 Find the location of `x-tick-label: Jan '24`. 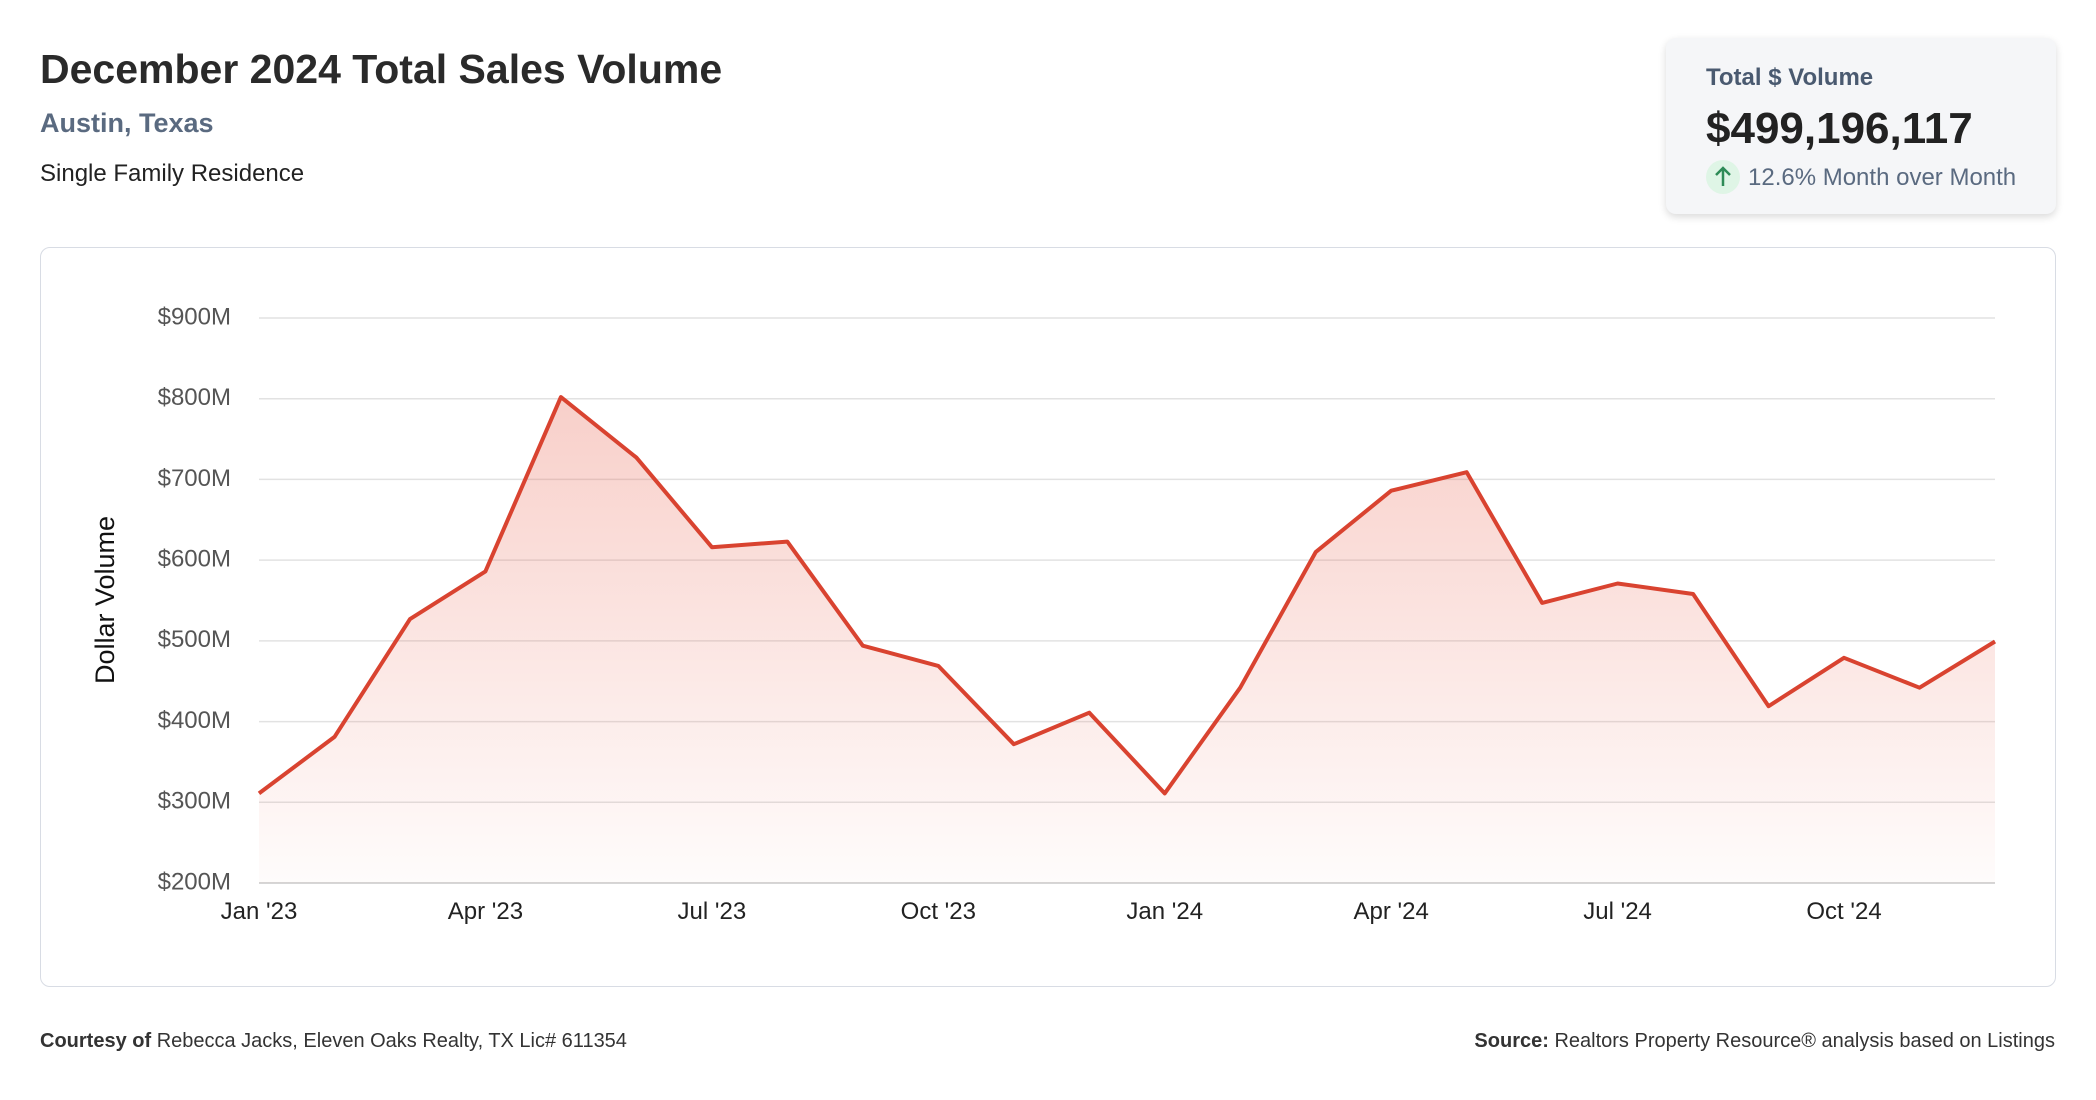

x-tick-label: Jan '24 is located at coordinates (1164, 911).